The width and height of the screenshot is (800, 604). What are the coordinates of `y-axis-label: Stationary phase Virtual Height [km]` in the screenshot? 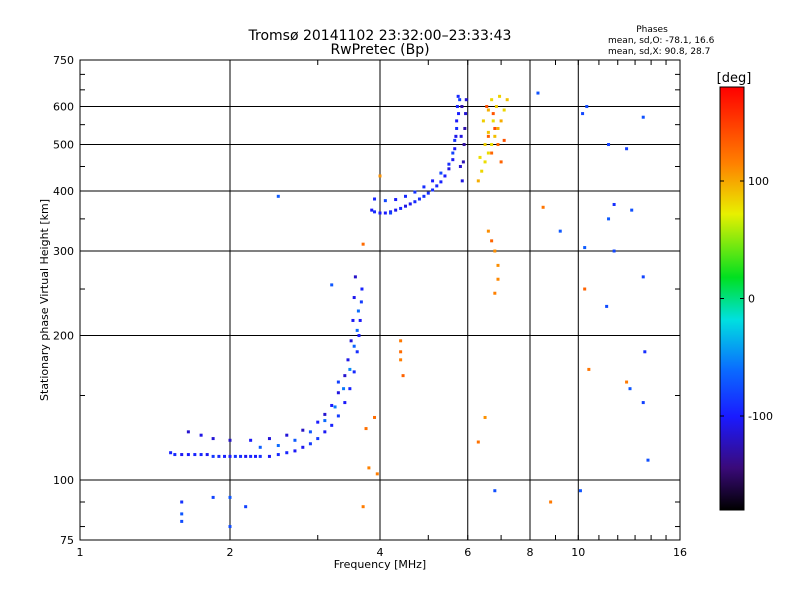 It's located at (44, 300).